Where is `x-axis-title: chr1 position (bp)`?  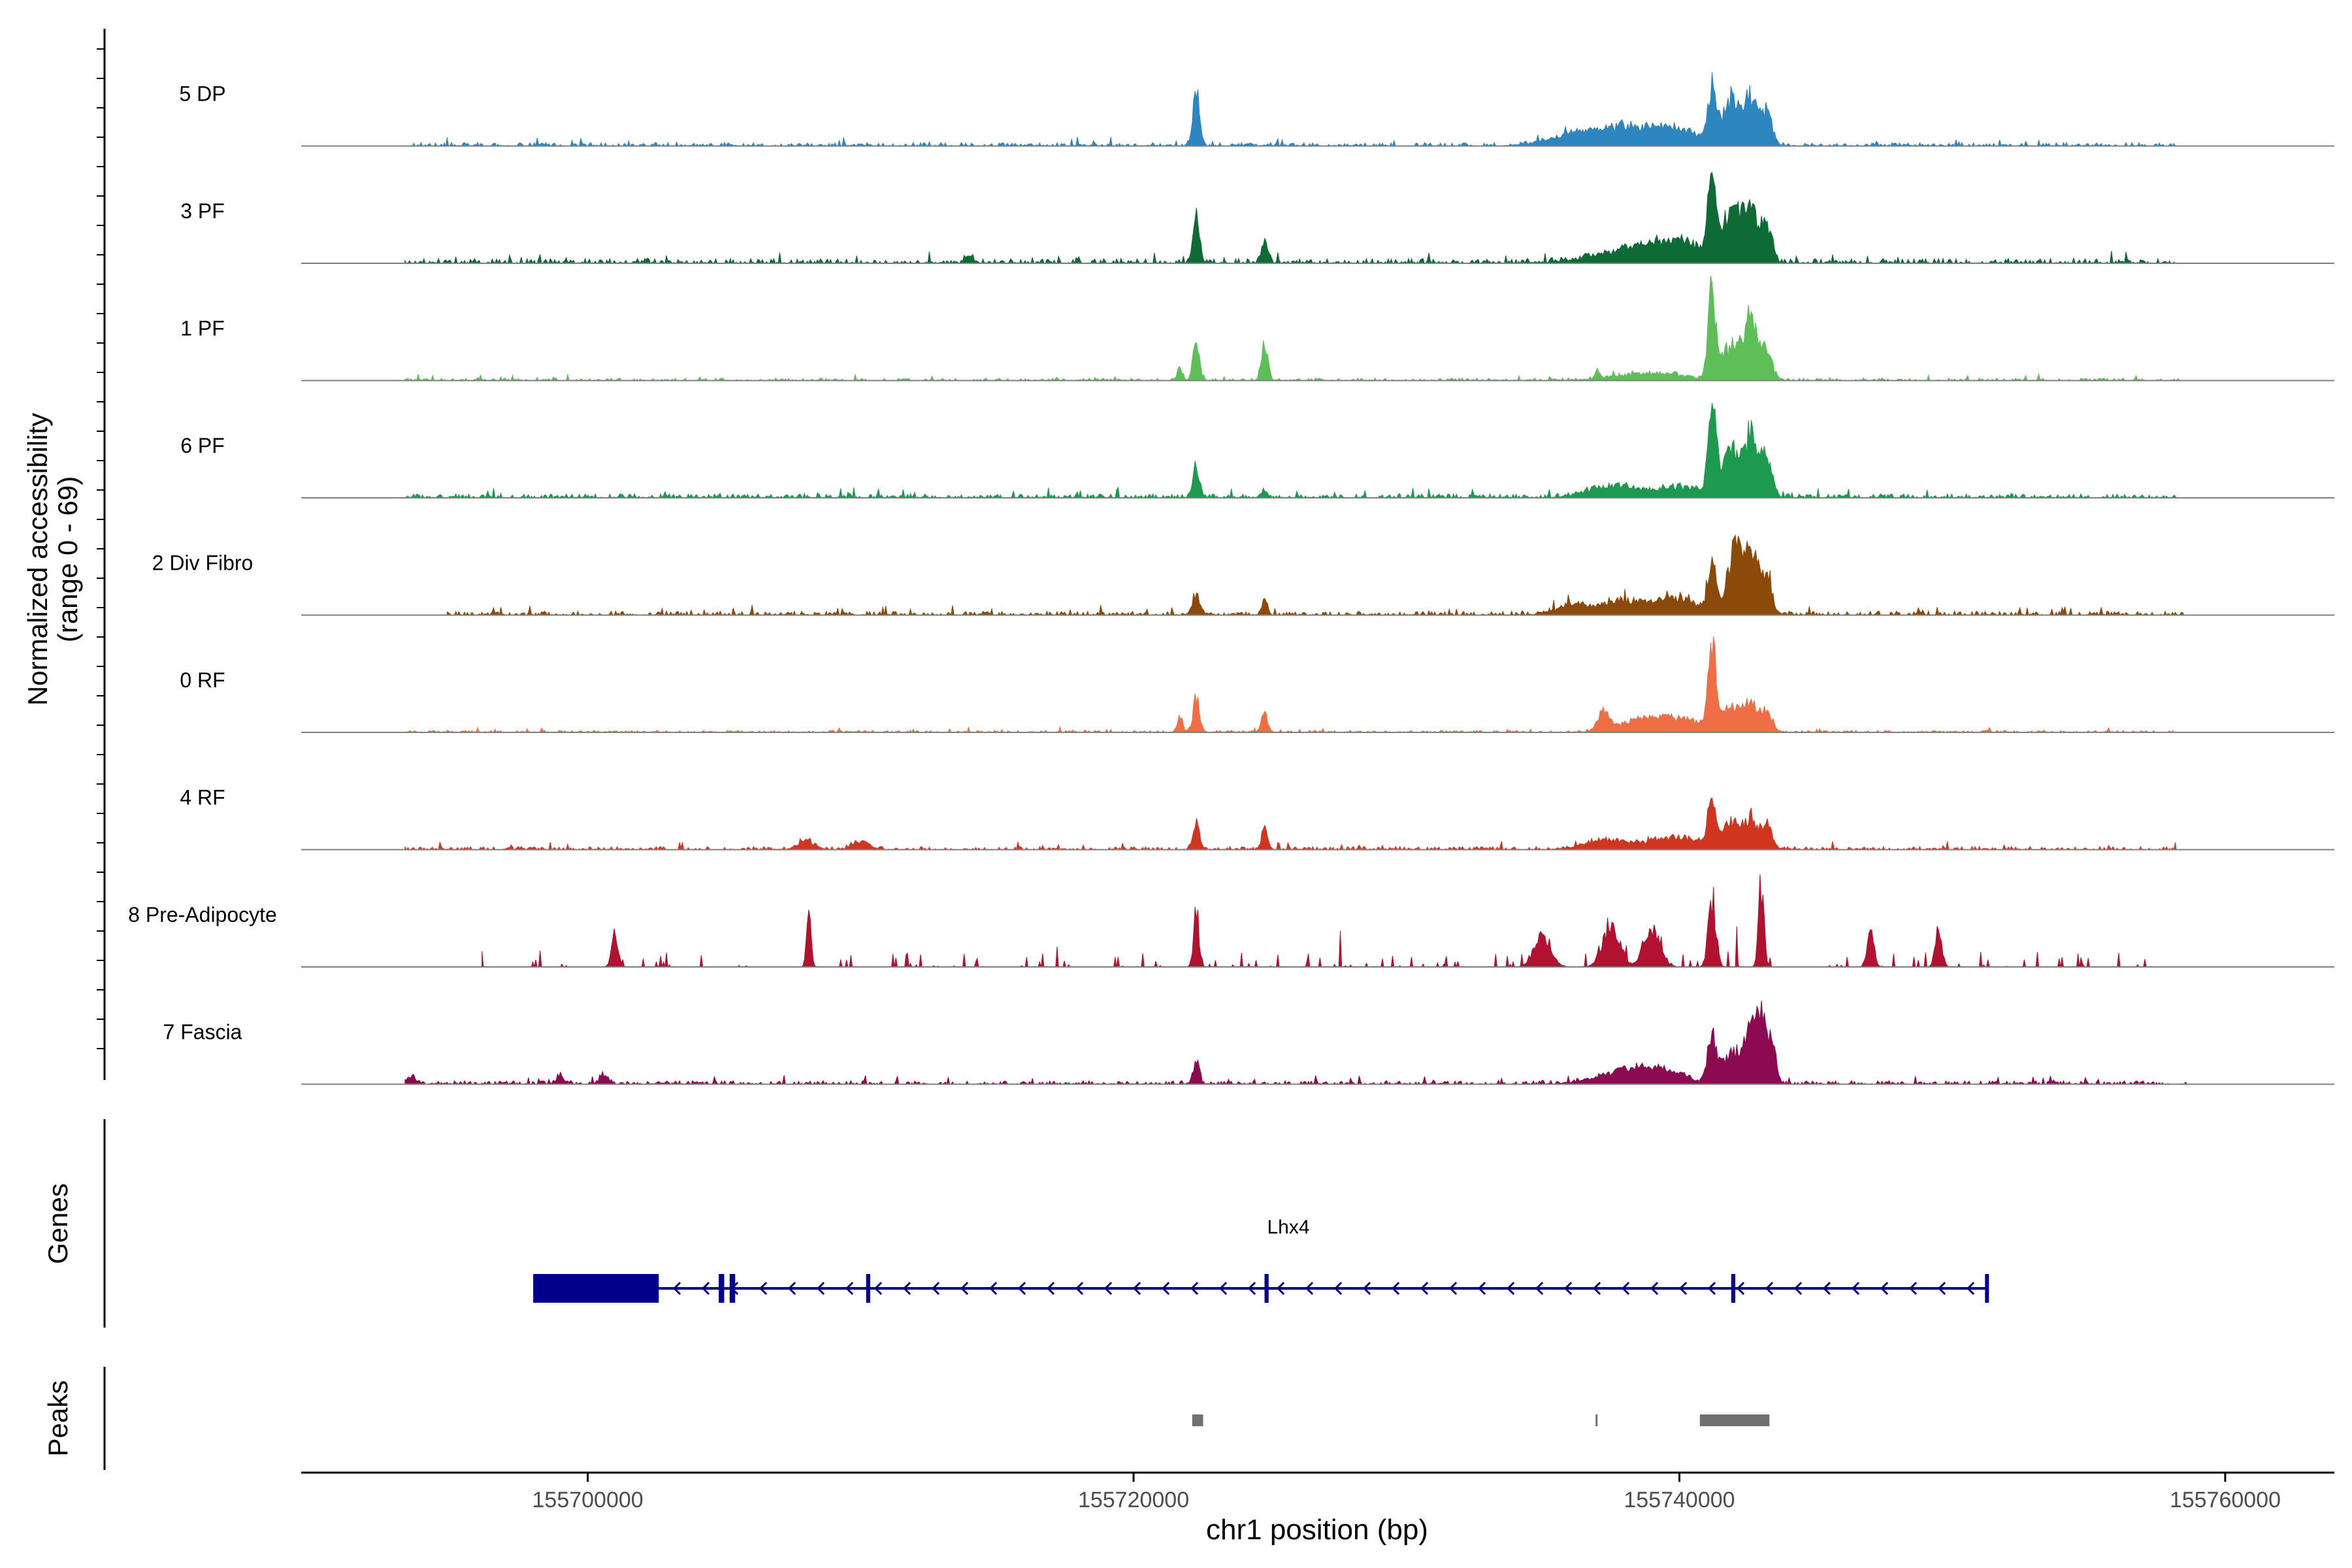 x-axis-title: chr1 position (bp) is located at coordinates (1317, 1530).